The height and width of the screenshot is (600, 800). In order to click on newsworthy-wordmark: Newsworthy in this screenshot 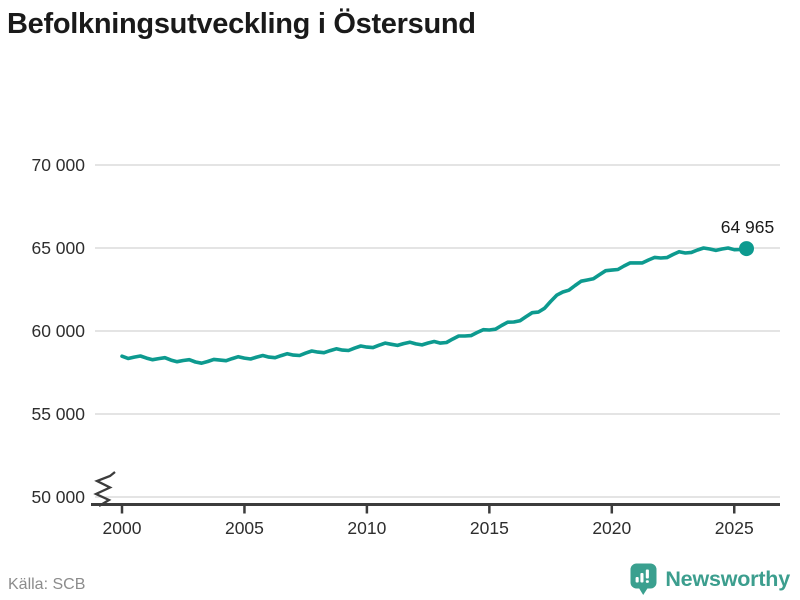, I will do `click(727, 579)`.